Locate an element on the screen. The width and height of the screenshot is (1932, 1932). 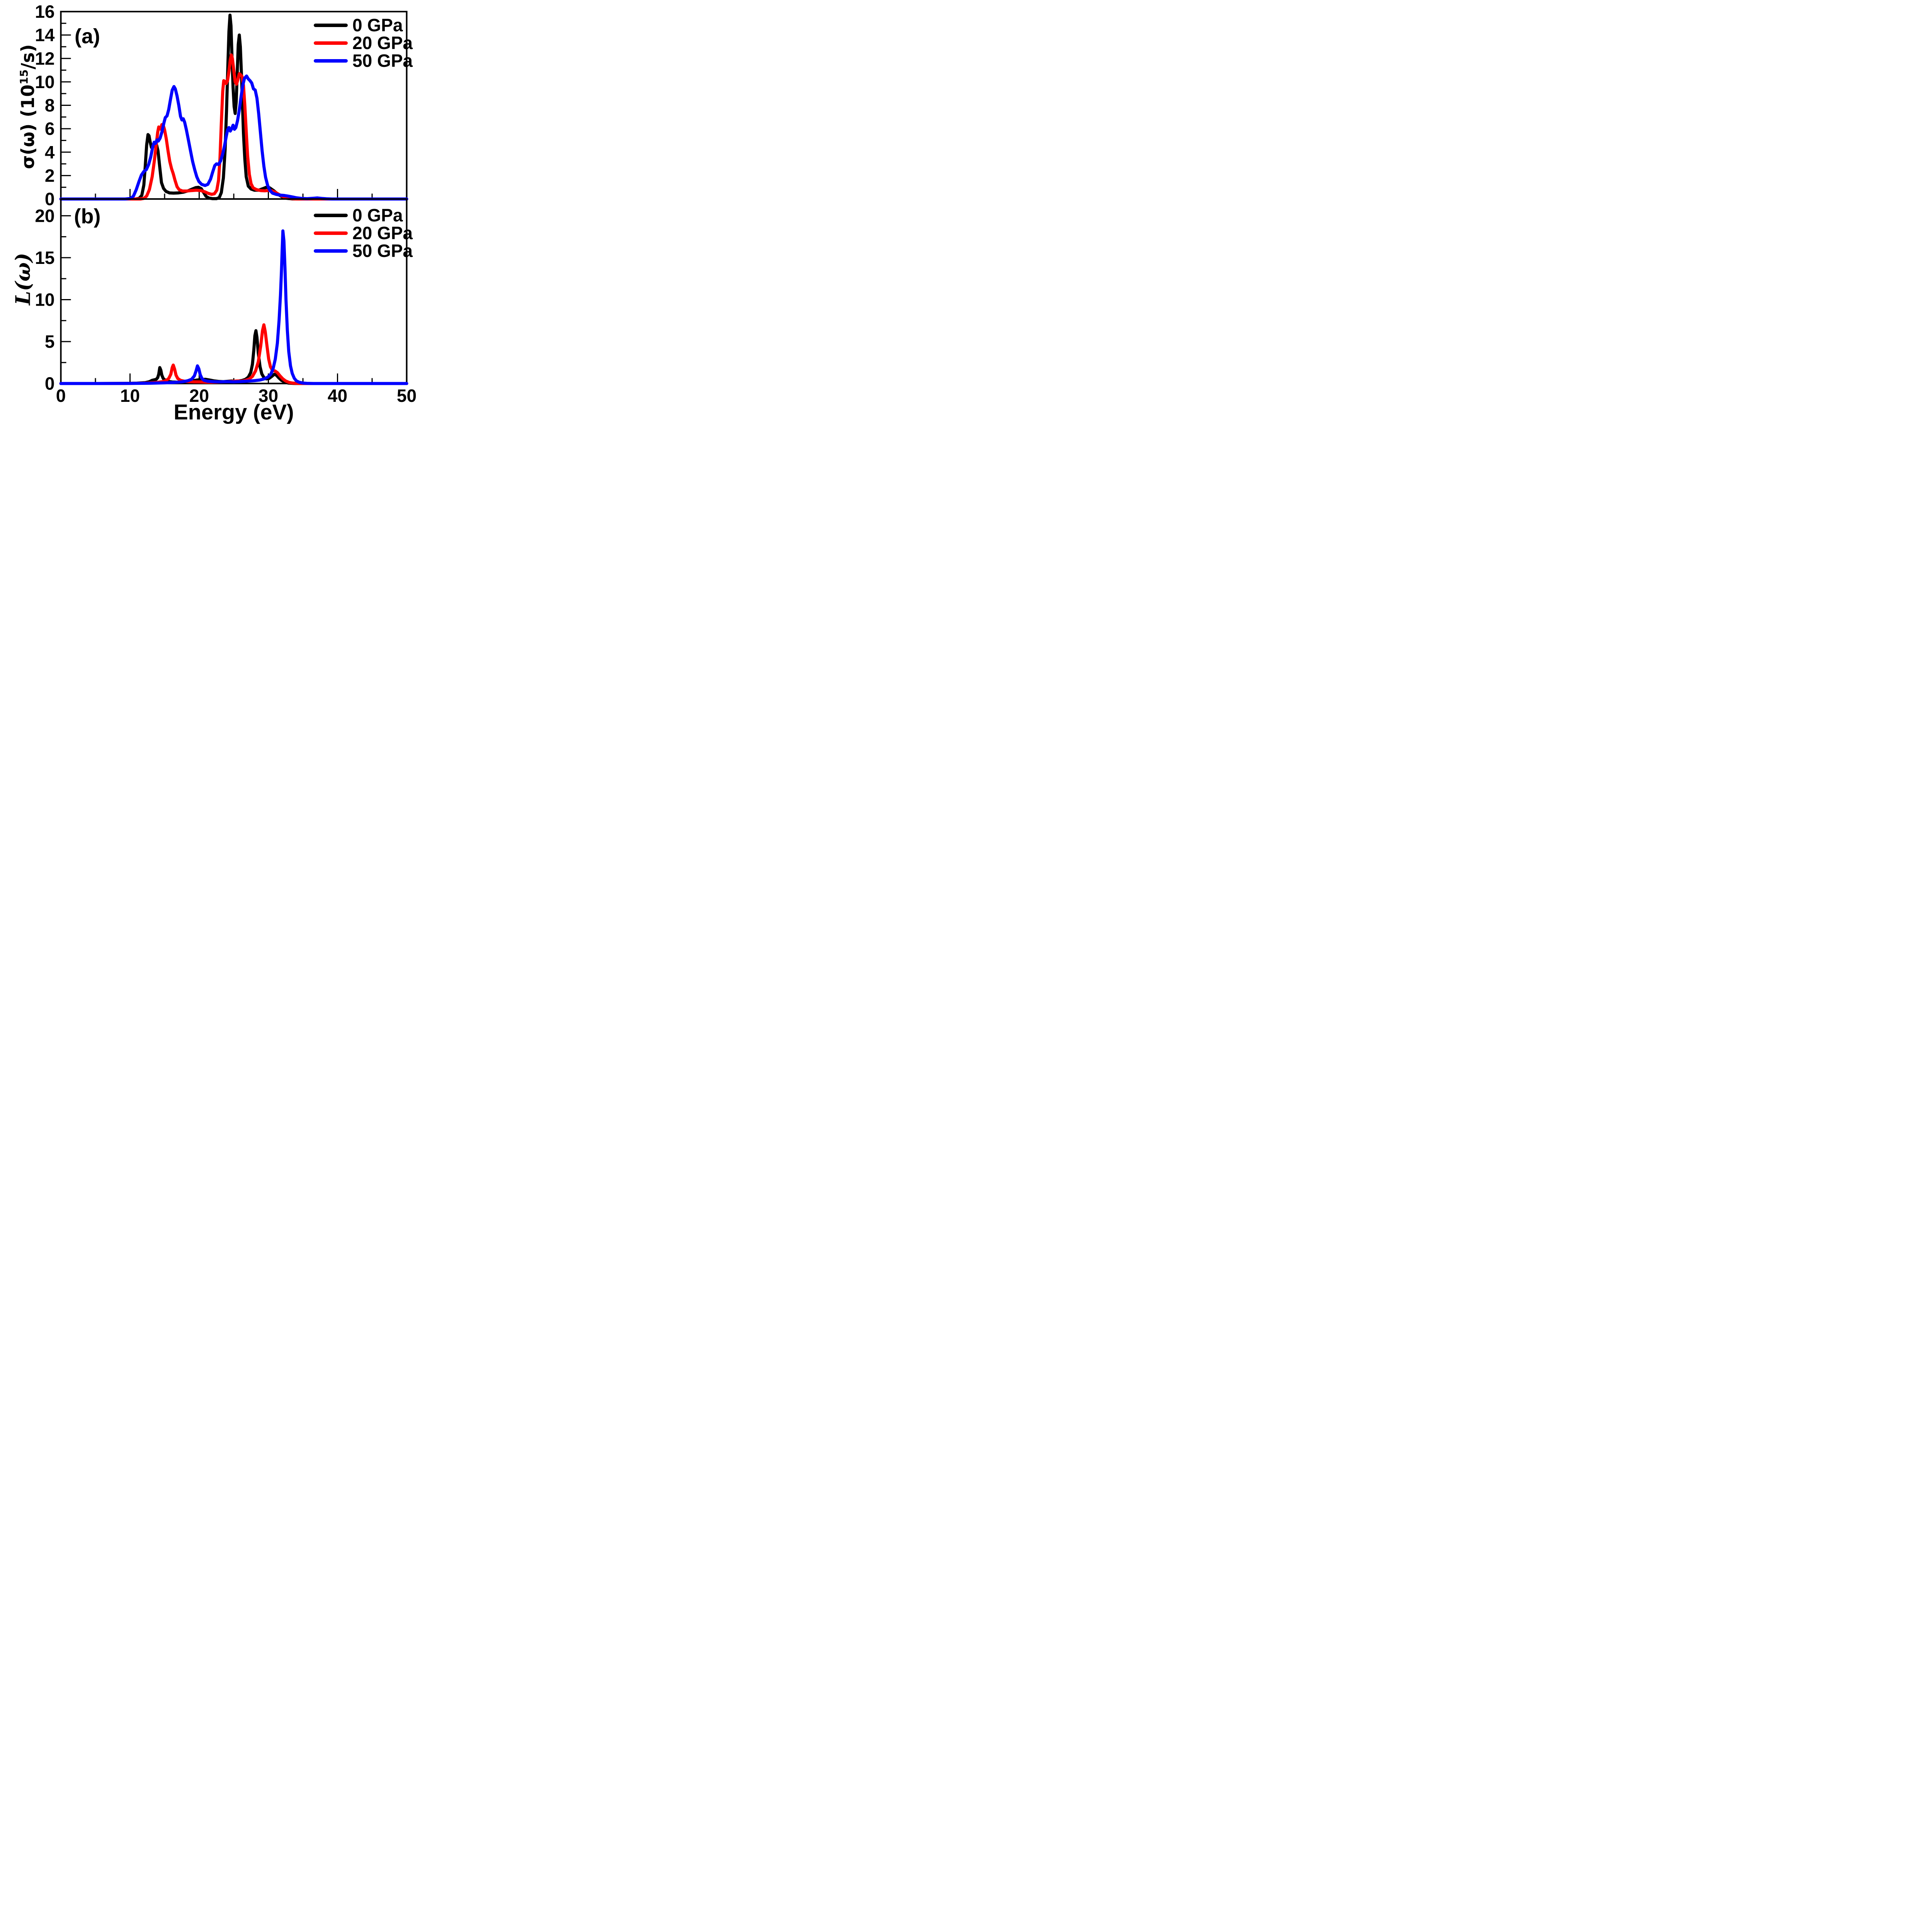
panel-b-curve-20-gpa is located at coordinates (234, 354).